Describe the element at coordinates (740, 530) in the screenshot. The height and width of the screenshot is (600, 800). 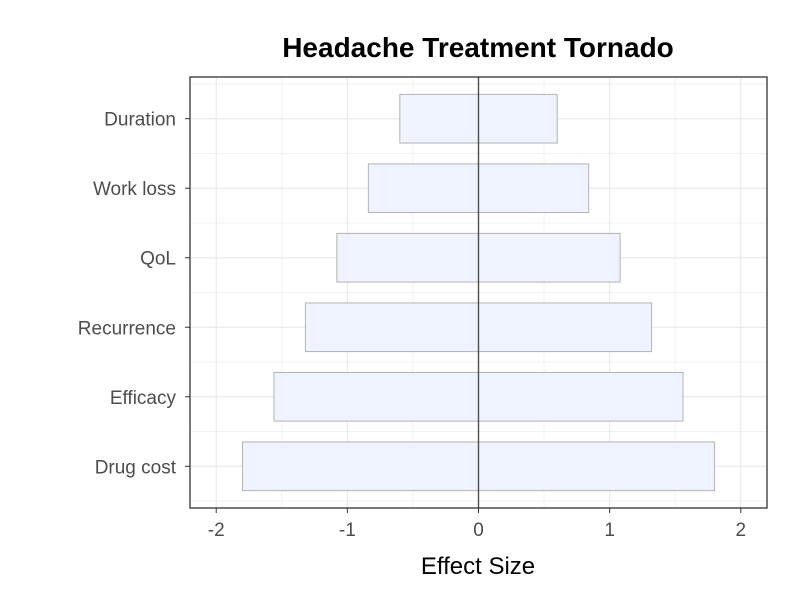
I see `x-tick-label: 2` at that location.